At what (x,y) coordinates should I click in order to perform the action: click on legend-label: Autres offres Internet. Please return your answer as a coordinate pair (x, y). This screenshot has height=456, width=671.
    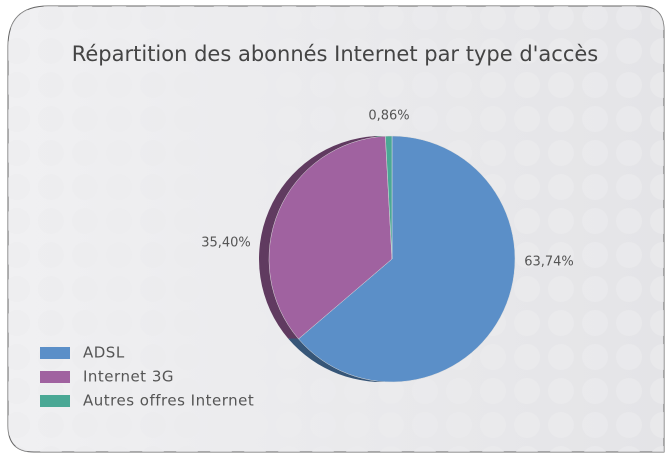
    Looking at the image, I should click on (168, 401).